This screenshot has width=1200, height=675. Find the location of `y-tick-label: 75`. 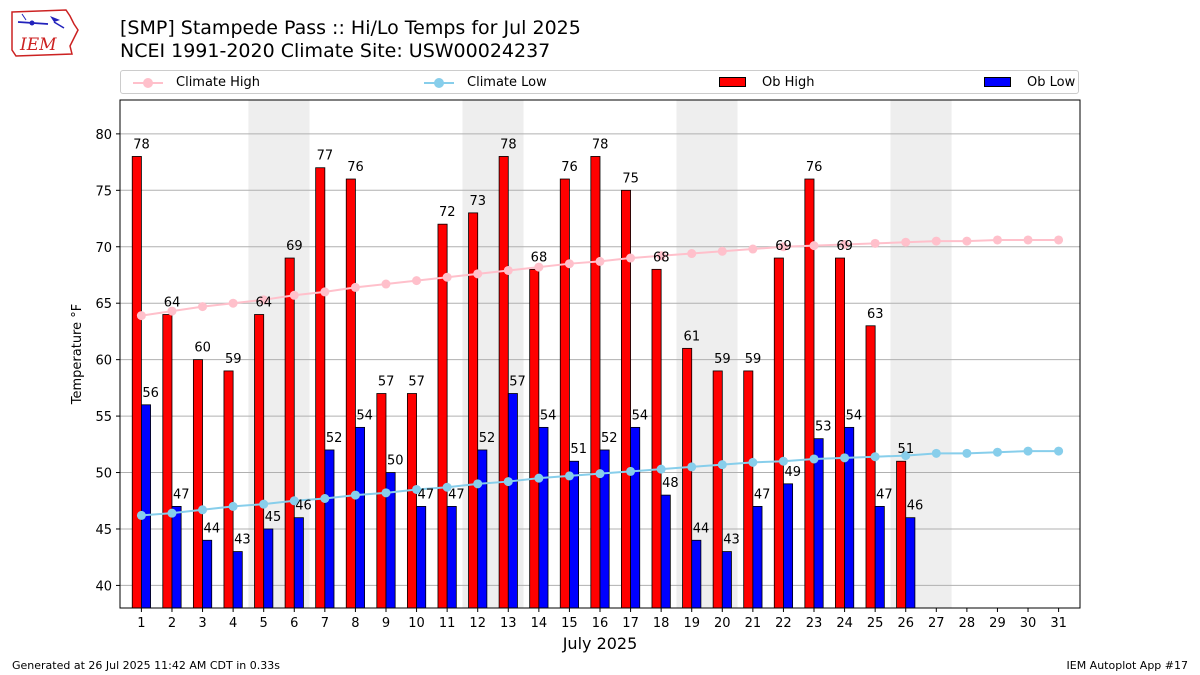

y-tick-label: 75 is located at coordinates (103, 191).